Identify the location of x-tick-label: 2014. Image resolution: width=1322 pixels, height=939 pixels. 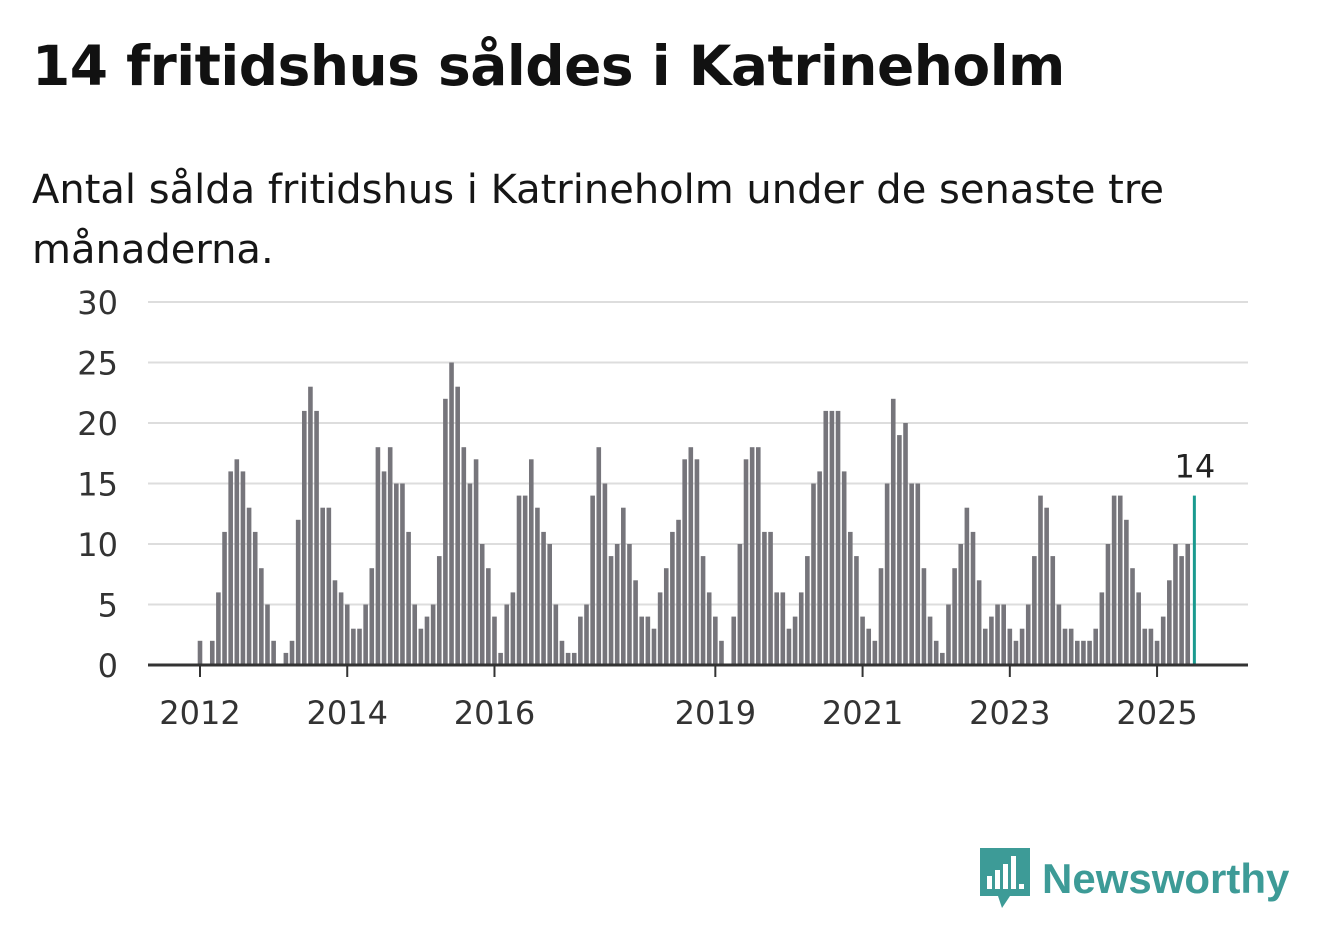
(347, 713).